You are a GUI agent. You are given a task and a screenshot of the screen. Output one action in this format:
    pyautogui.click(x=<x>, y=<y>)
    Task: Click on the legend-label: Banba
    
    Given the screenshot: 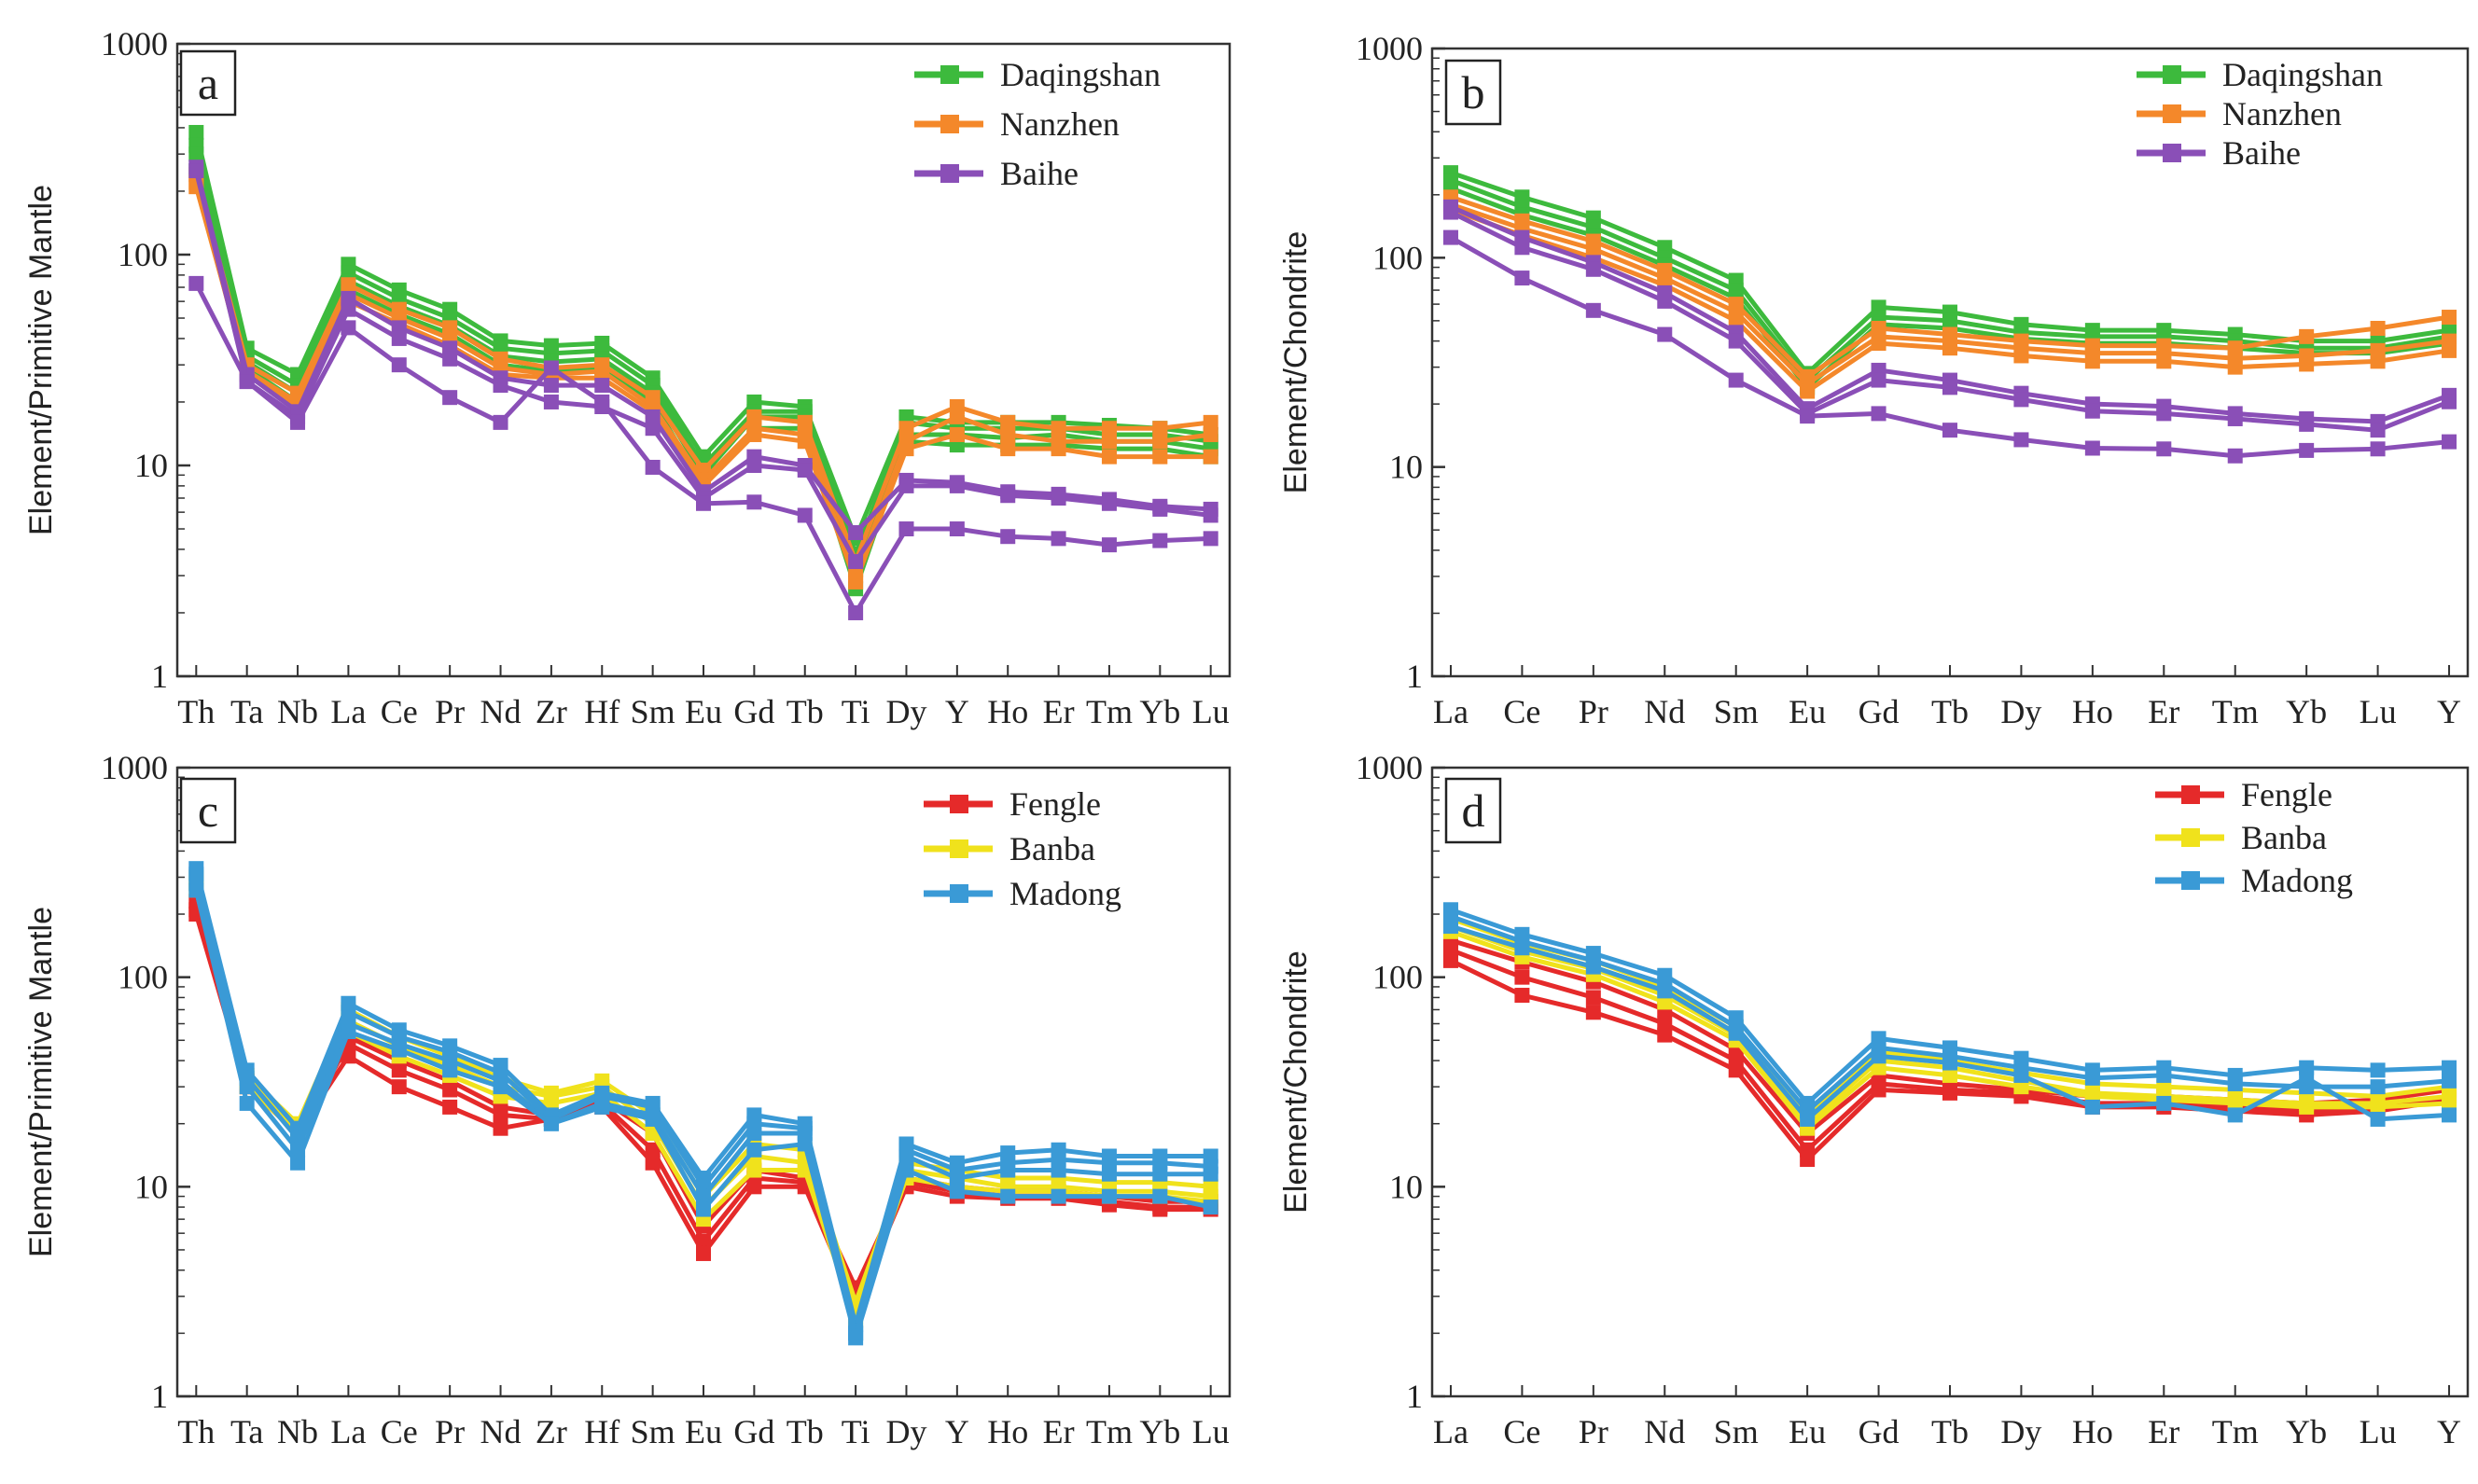 What is the action you would take?
    pyautogui.click(x=1052, y=848)
    